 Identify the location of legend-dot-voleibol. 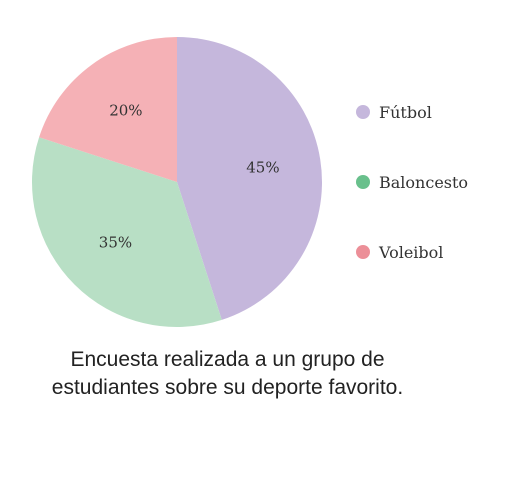
(363, 252).